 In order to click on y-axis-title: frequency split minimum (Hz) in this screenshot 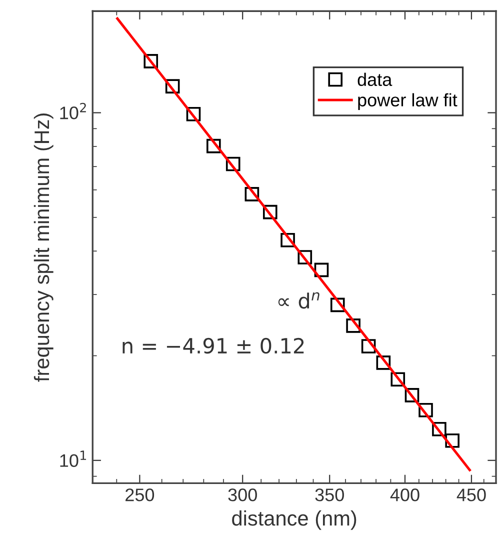, I will do `click(44, 248)`.